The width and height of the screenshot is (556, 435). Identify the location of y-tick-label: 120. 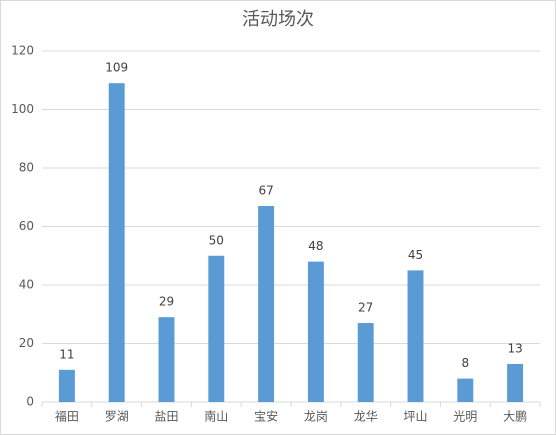
(22, 51).